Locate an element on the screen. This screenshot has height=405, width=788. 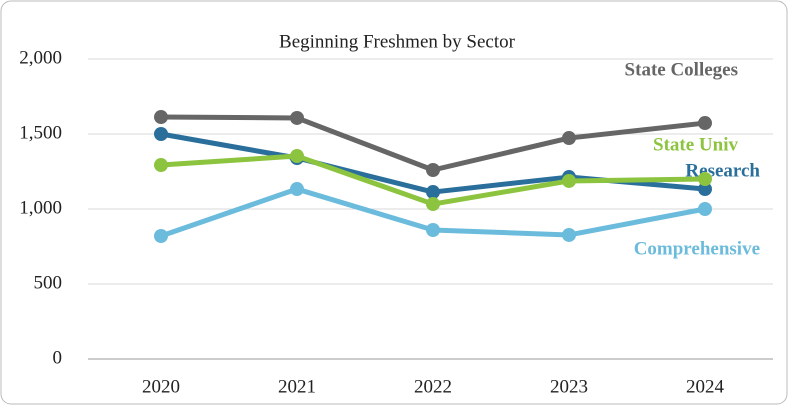
y-tick-label: 0 is located at coordinates (58, 357).